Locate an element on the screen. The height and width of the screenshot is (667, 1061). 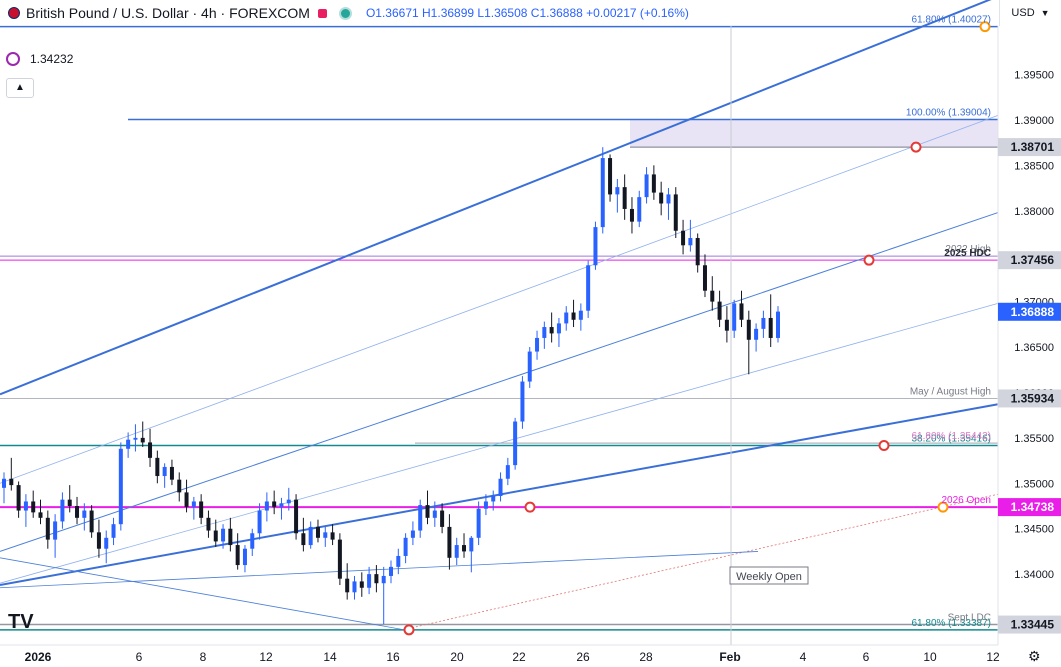
level-label: 61.80% (1.40027) is located at coordinates (951, 20).